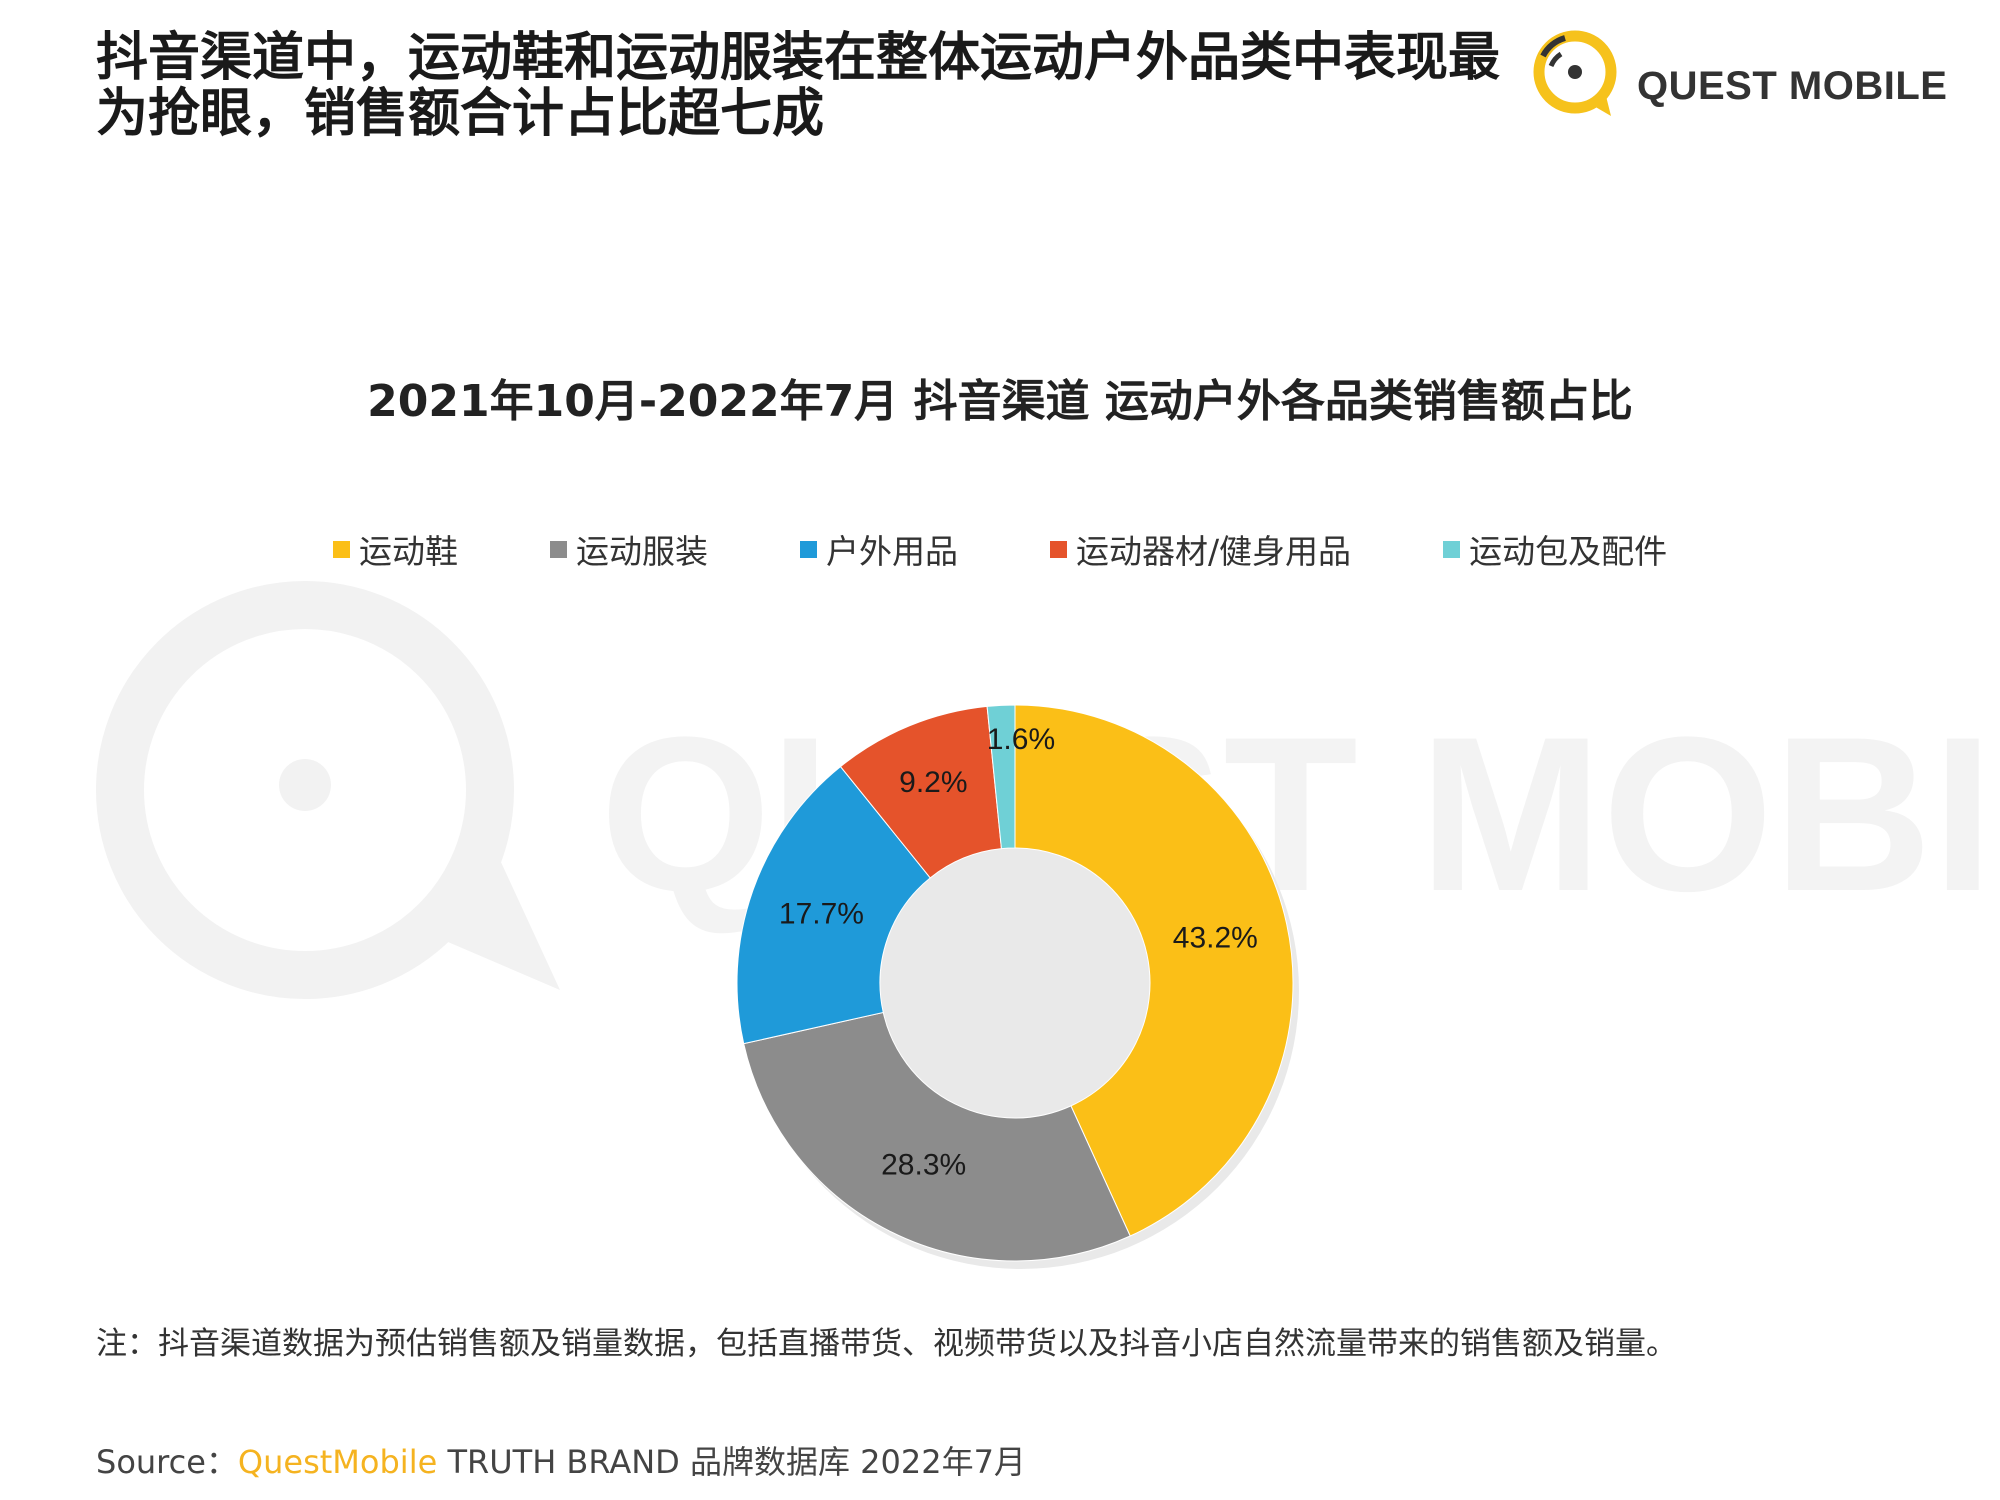 The height and width of the screenshot is (1500, 2000). What do you see at coordinates (1792, 86) in the screenshot?
I see `logo-text: QUEST MOBILE` at bounding box center [1792, 86].